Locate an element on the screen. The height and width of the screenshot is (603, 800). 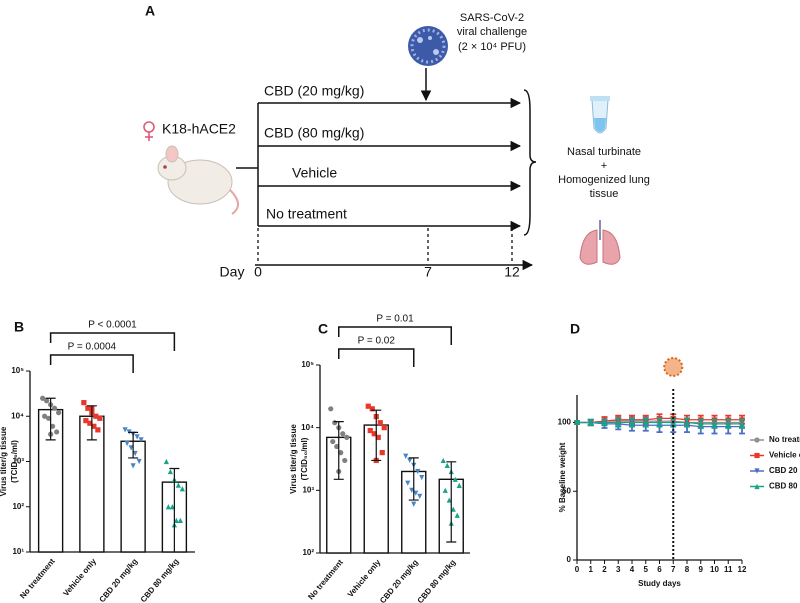
legend-label: CBD 20 mg/kg is located at coordinates (784, 470).